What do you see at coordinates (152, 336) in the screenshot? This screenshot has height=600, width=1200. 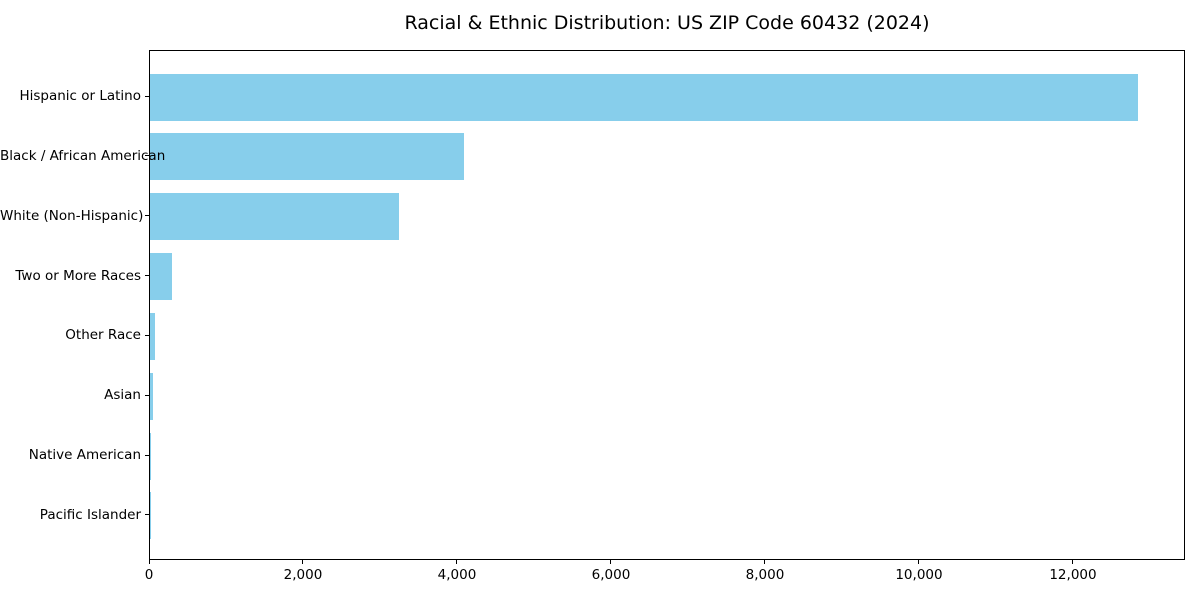 I see `bar-other-race` at bounding box center [152, 336].